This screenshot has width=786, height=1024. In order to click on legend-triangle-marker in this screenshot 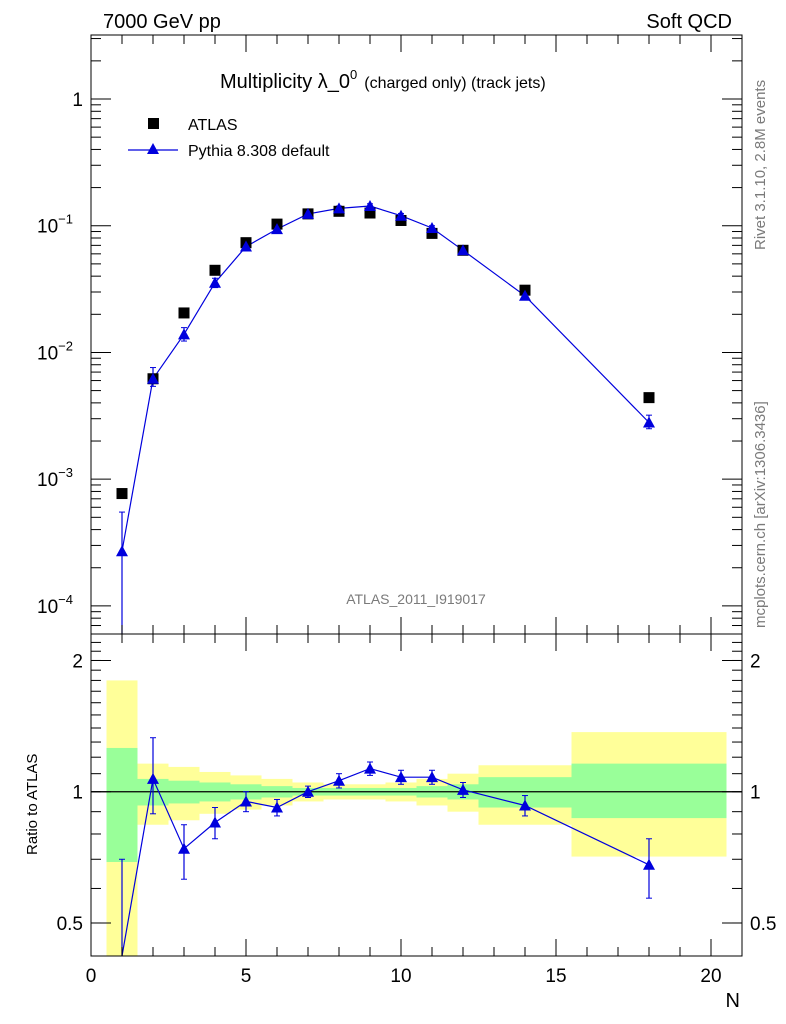, I will do `click(153, 148)`.